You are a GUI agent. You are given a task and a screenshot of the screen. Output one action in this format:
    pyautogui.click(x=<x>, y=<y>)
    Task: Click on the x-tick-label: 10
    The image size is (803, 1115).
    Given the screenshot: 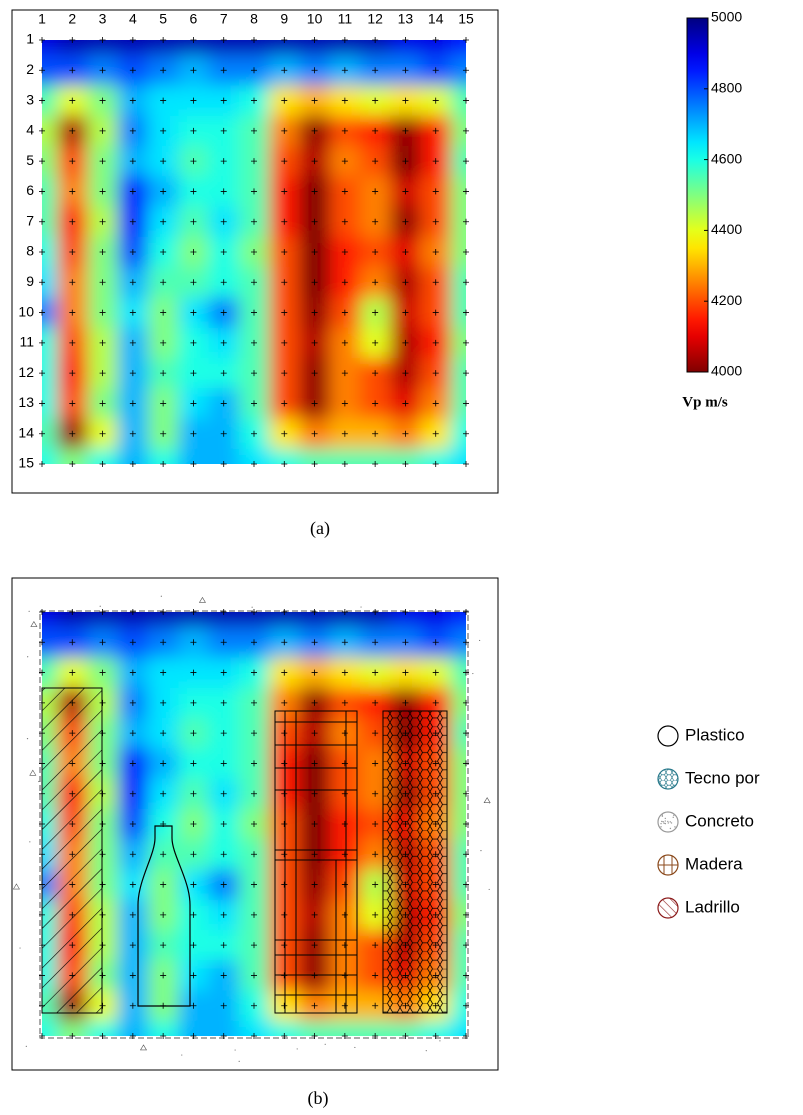 What is the action you would take?
    pyautogui.click(x=315, y=19)
    